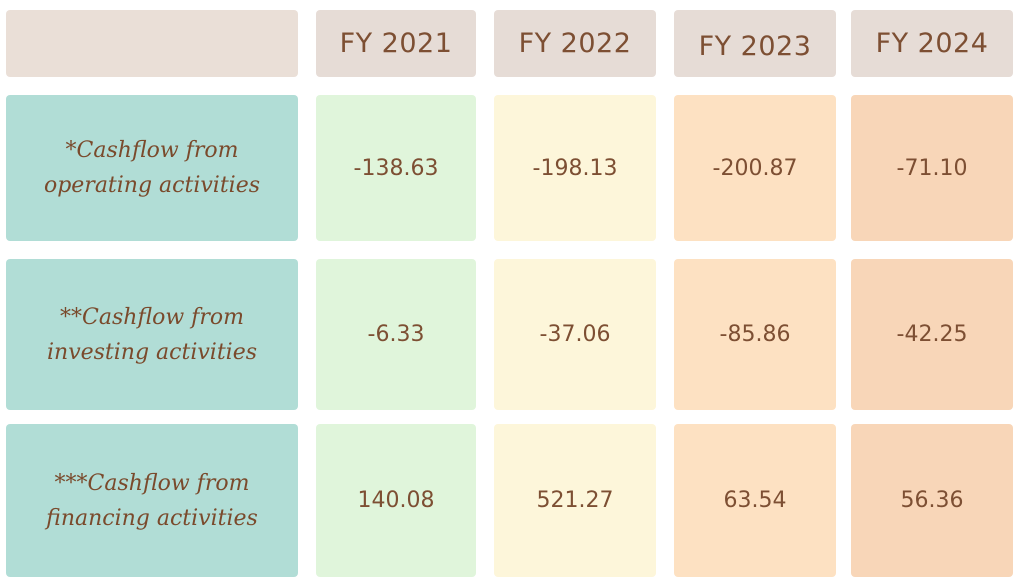  I want to click on row-label-line2: investing activities, so click(152, 352).